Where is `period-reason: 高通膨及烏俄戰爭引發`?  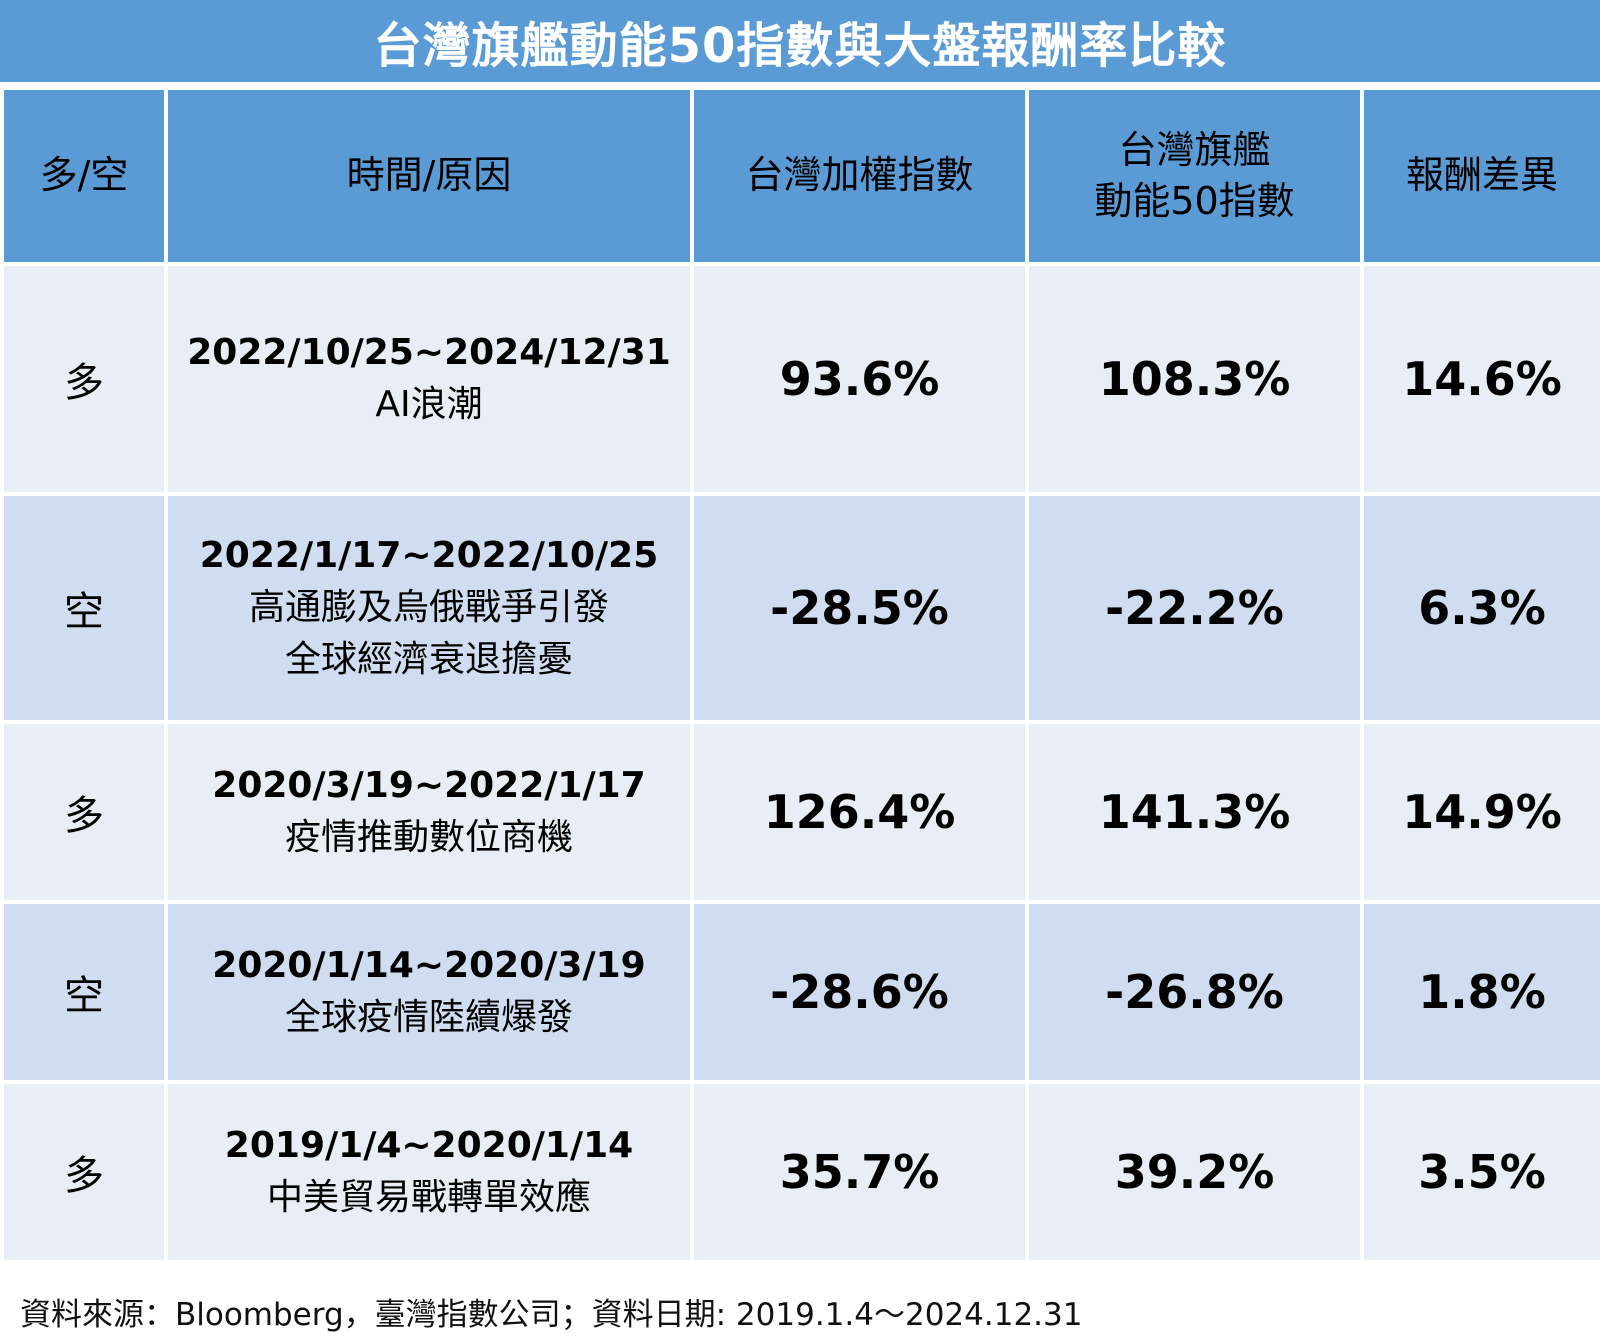
period-reason: 高通膨及烏俄戰爭引發 is located at coordinates (428, 607).